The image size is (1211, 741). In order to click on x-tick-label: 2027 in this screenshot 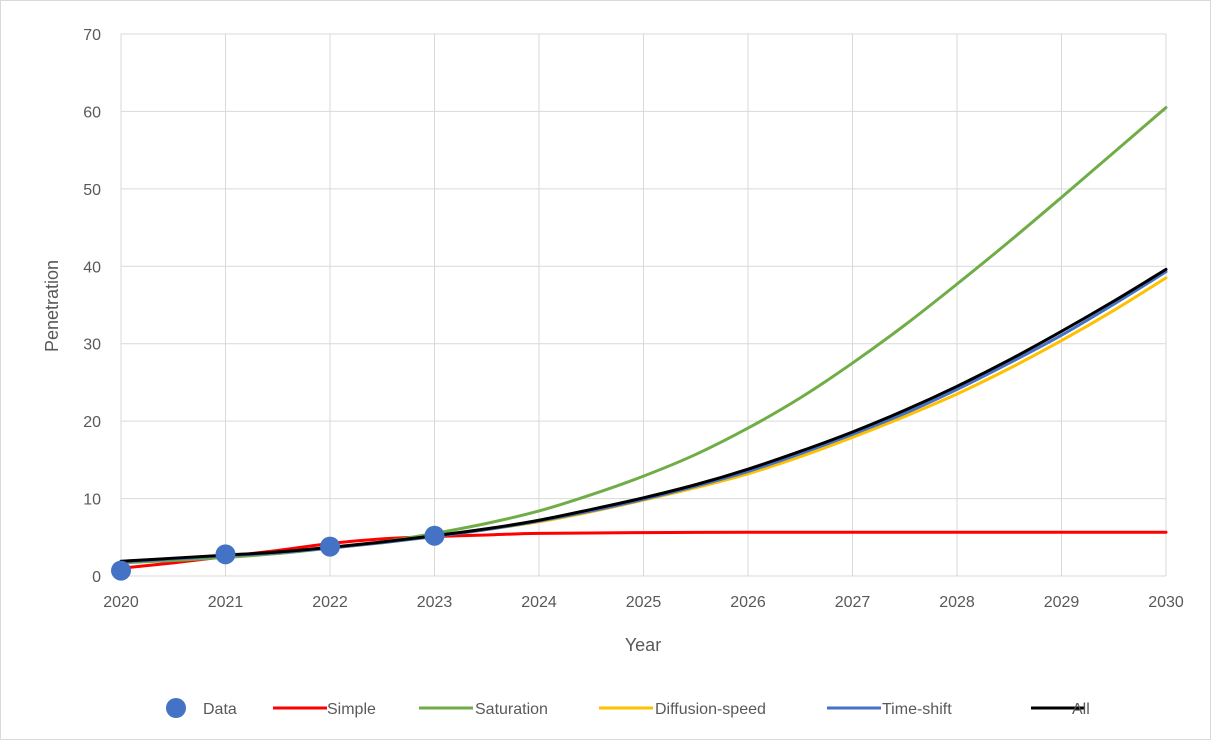, I will do `click(853, 602)`.